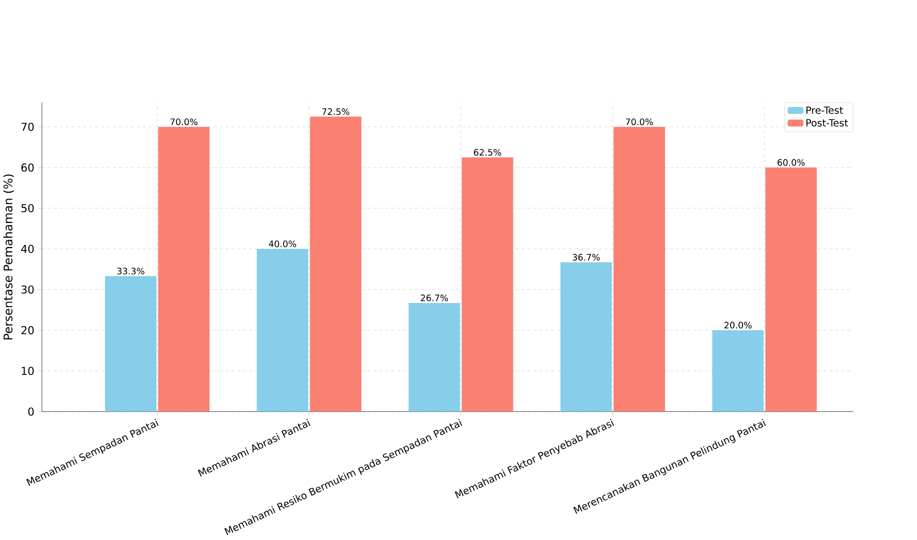 The image size is (917, 540). I want to click on y-tick-label: 10, so click(28, 370).